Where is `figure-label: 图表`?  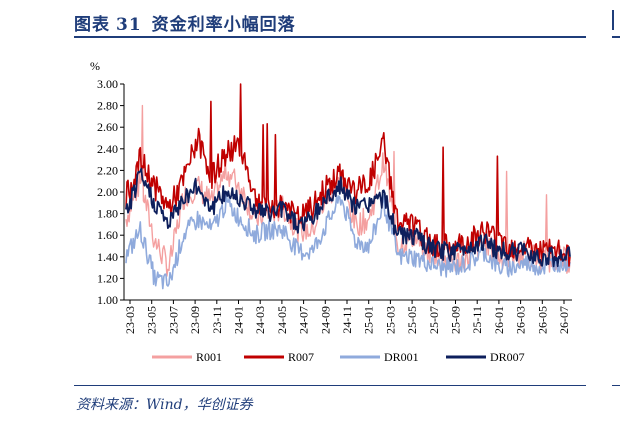
figure-label: 图表 is located at coordinates (92, 25).